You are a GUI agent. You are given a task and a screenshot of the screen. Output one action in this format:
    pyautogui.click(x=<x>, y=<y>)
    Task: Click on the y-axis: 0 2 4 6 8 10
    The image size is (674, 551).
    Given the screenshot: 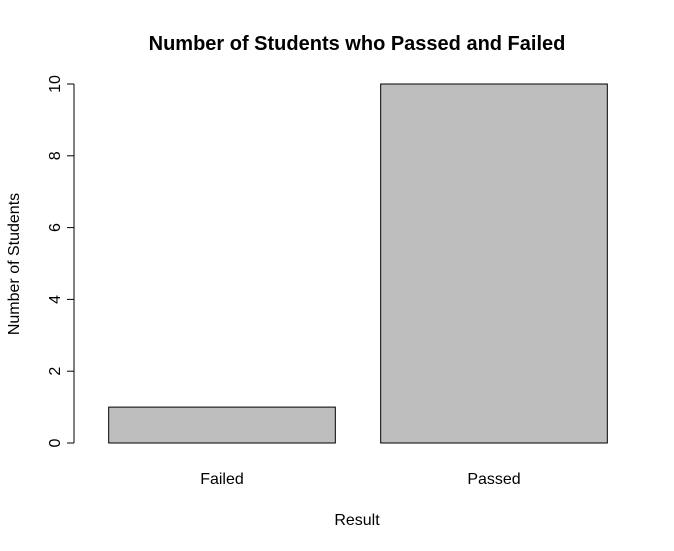 What is the action you would take?
    pyautogui.click(x=61, y=261)
    